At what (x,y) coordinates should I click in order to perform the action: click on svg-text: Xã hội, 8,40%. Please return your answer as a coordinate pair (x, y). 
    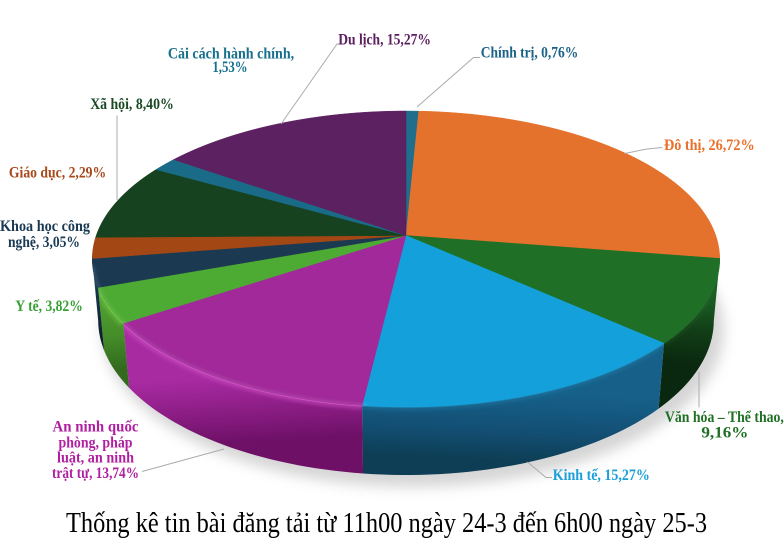
    Looking at the image, I should click on (132, 104).